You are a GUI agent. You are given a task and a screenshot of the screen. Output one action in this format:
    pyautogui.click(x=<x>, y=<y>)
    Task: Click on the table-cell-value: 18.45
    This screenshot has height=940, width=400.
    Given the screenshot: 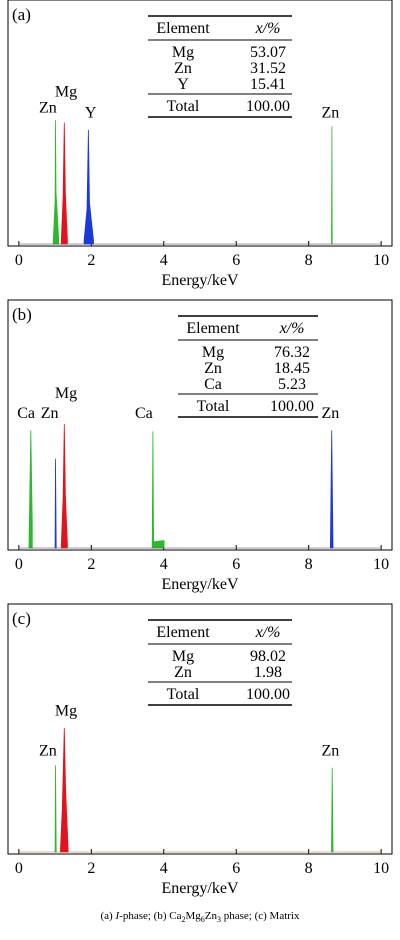 What is the action you would take?
    pyautogui.click(x=292, y=368)
    